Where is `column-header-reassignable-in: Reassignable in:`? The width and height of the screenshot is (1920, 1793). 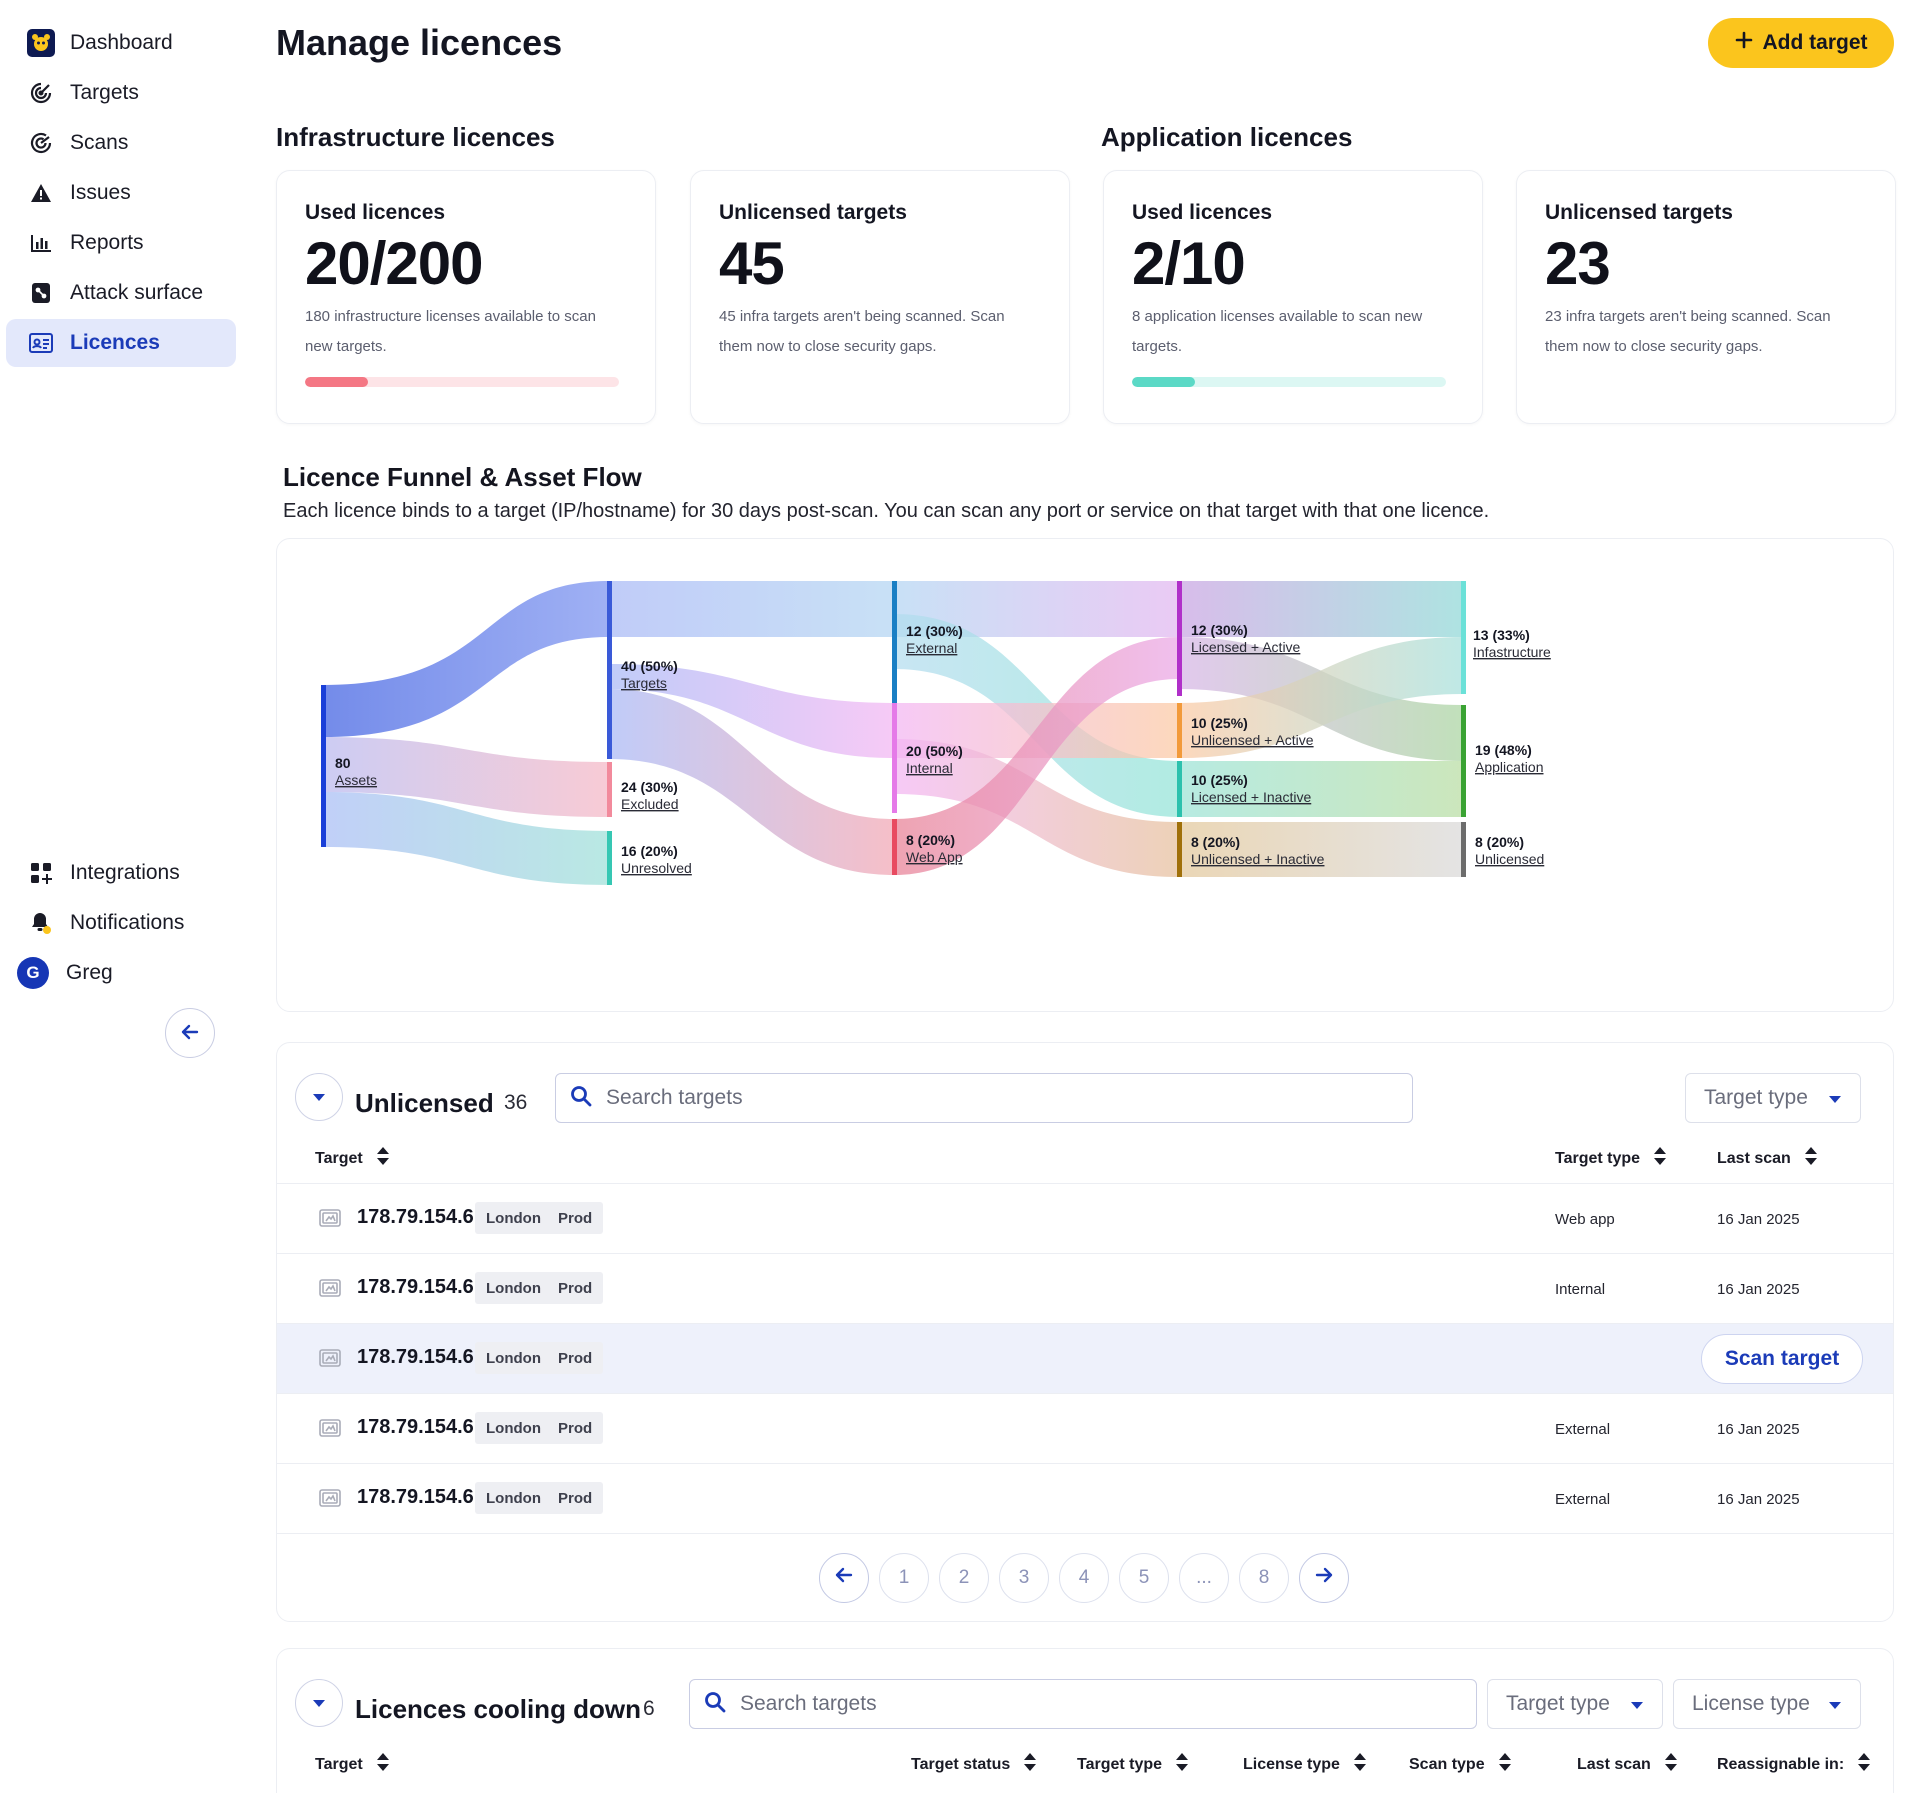 column-header-reassignable-in: Reassignable in: is located at coordinates (1794, 1764).